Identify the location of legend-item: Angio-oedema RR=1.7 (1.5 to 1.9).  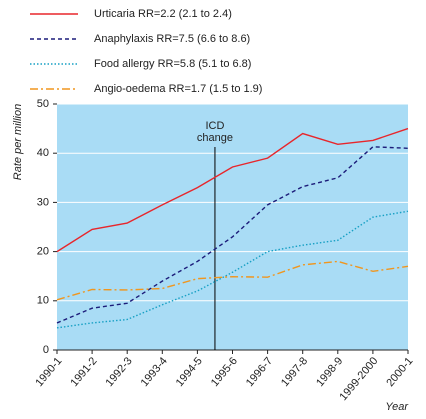
(146, 89).